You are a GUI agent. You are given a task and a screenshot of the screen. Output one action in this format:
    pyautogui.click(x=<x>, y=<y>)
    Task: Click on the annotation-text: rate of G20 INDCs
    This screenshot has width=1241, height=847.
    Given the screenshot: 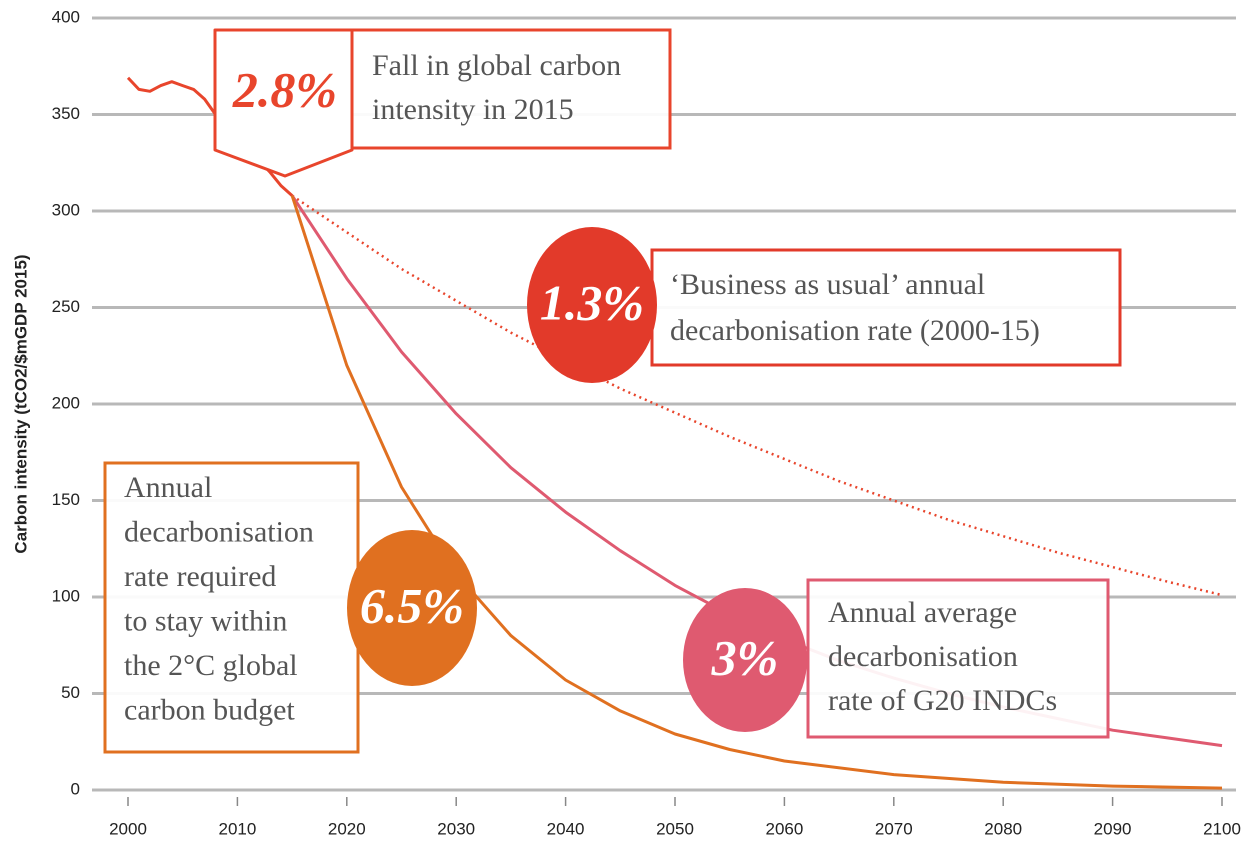 What is the action you would take?
    pyautogui.click(x=942, y=700)
    